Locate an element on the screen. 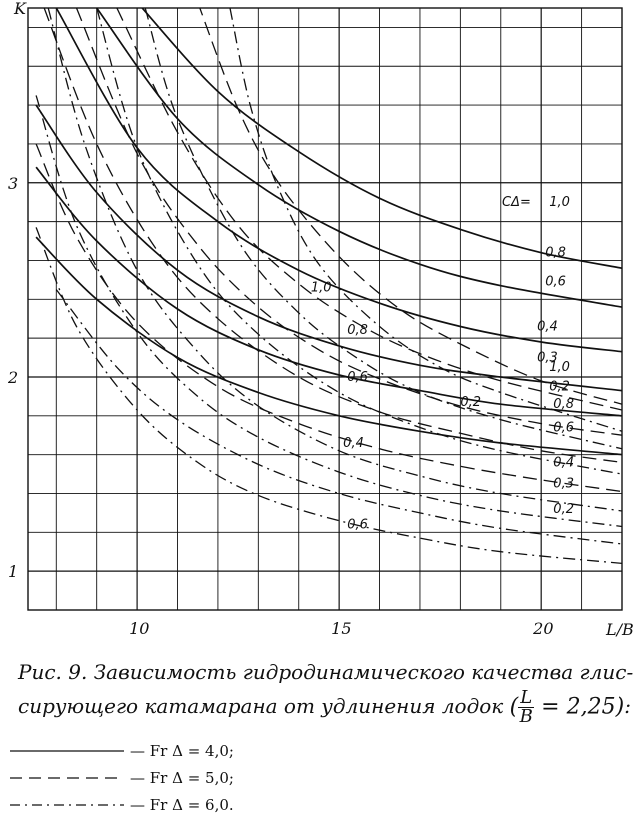 This screenshot has width=644, height=823. legend-item-fr-4: — Fr Δ = 4,0; is located at coordinates (208, 750).